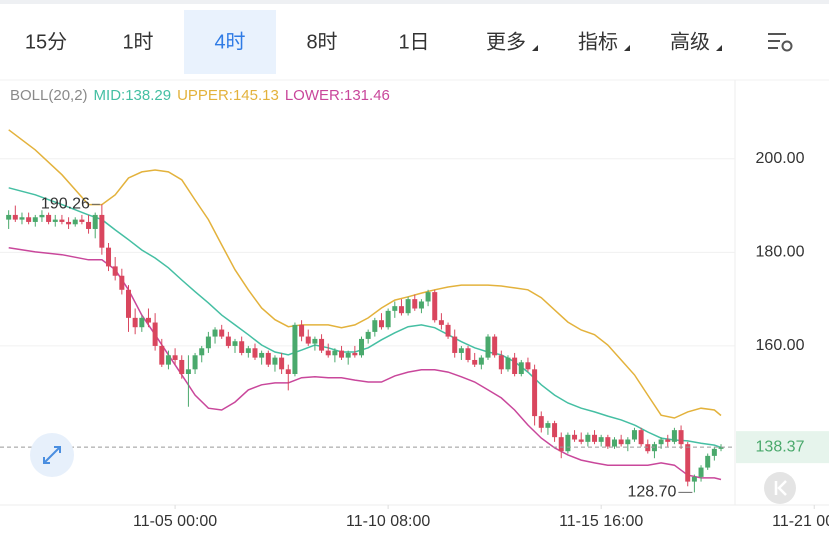 The width and height of the screenshot is (829, 537). I want to click on settings-icon, so click(780, 42).